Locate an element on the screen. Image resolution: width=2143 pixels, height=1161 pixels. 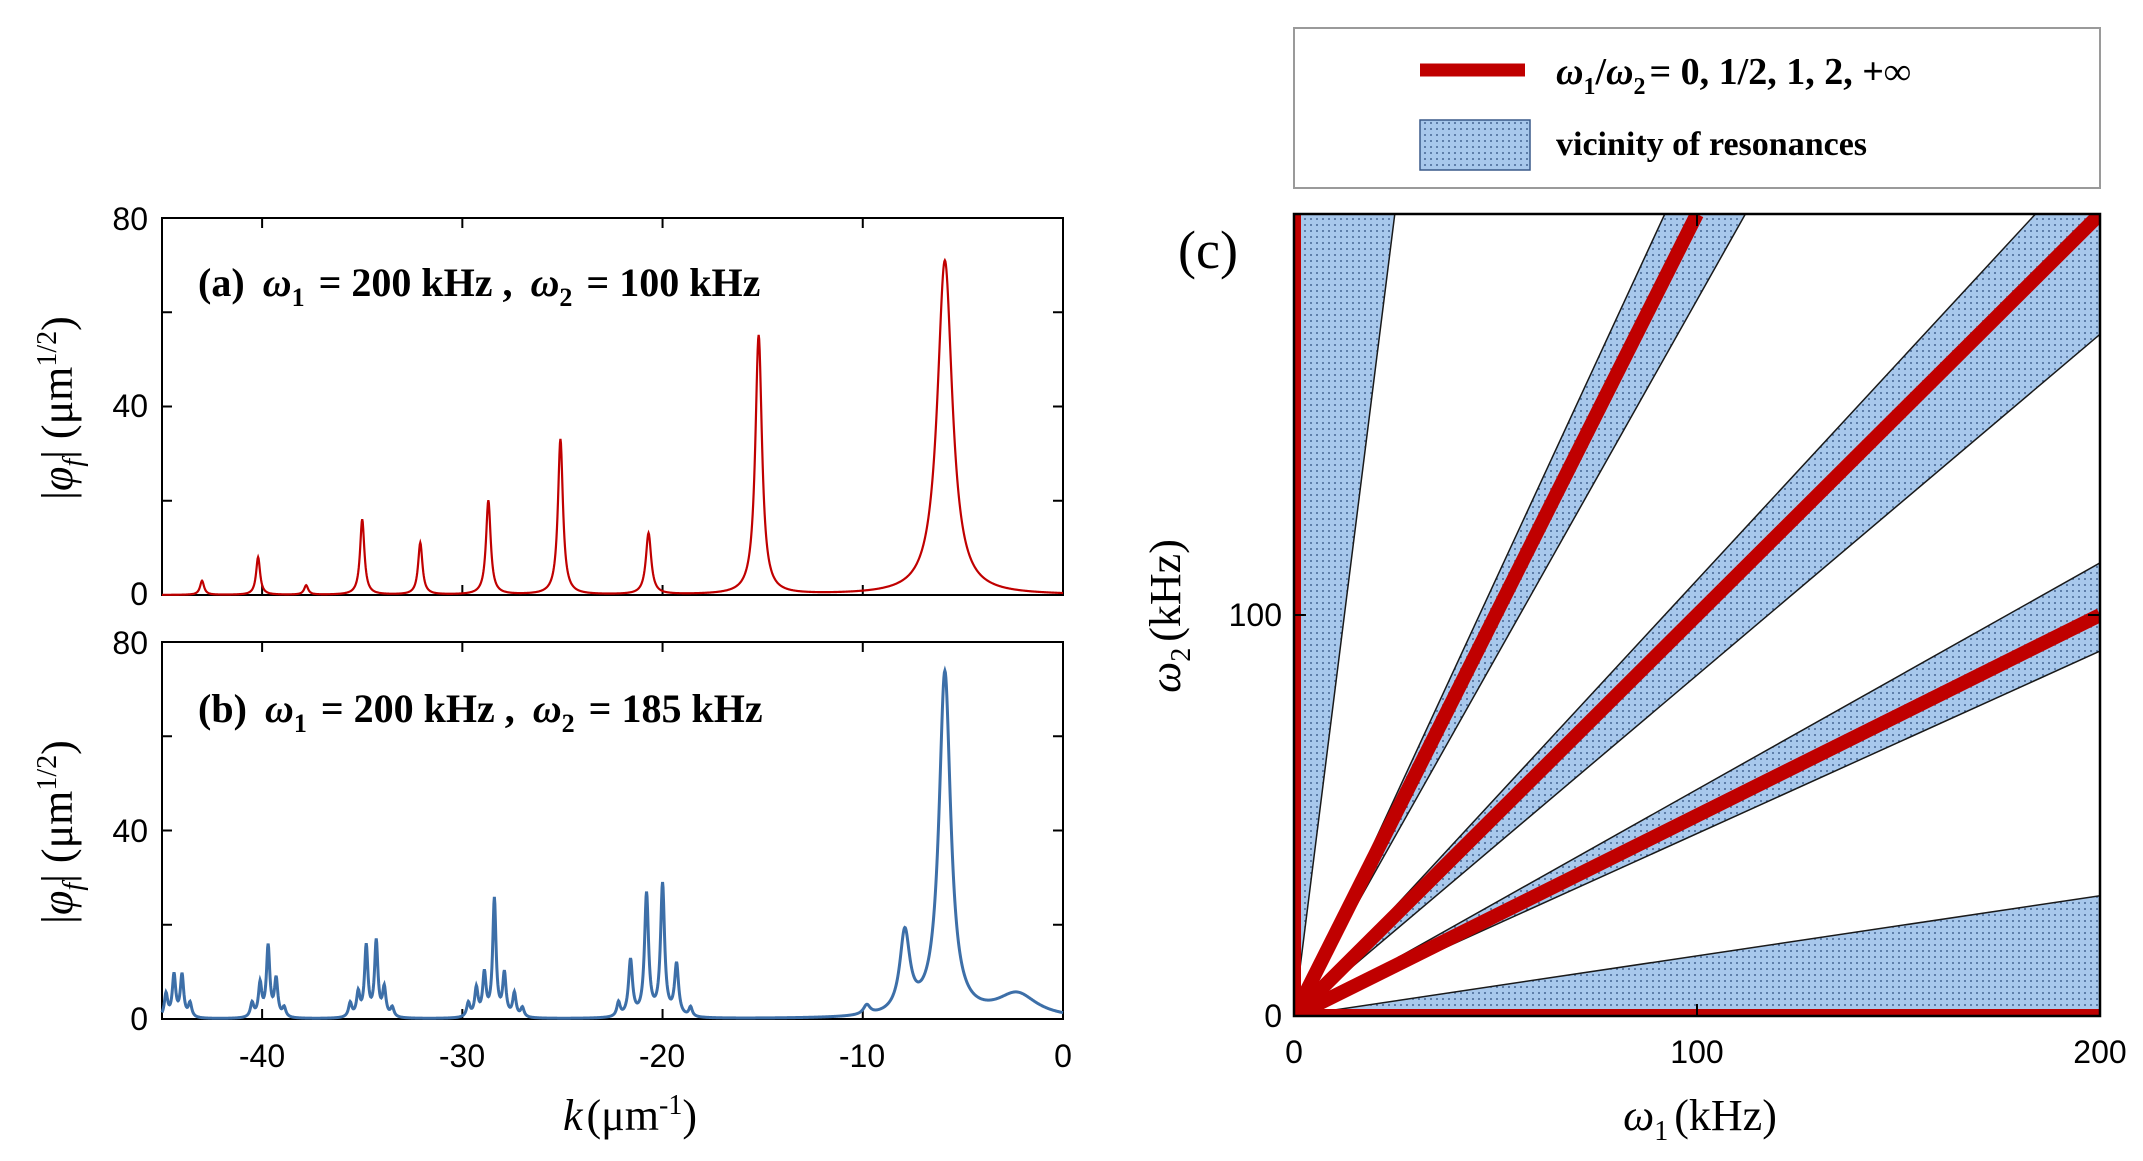
panel-a-label: (a) is located at coordinates (221, 282).